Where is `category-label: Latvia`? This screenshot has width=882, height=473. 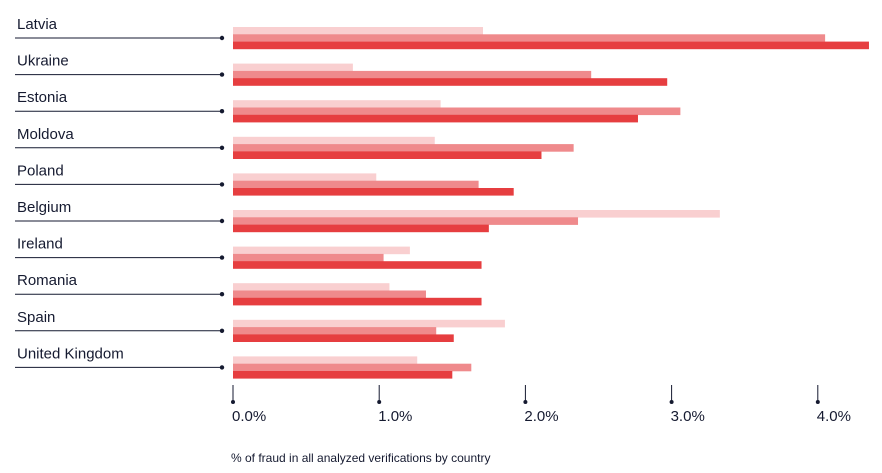 category-label: Latvia is located at coordinates (37, 24).